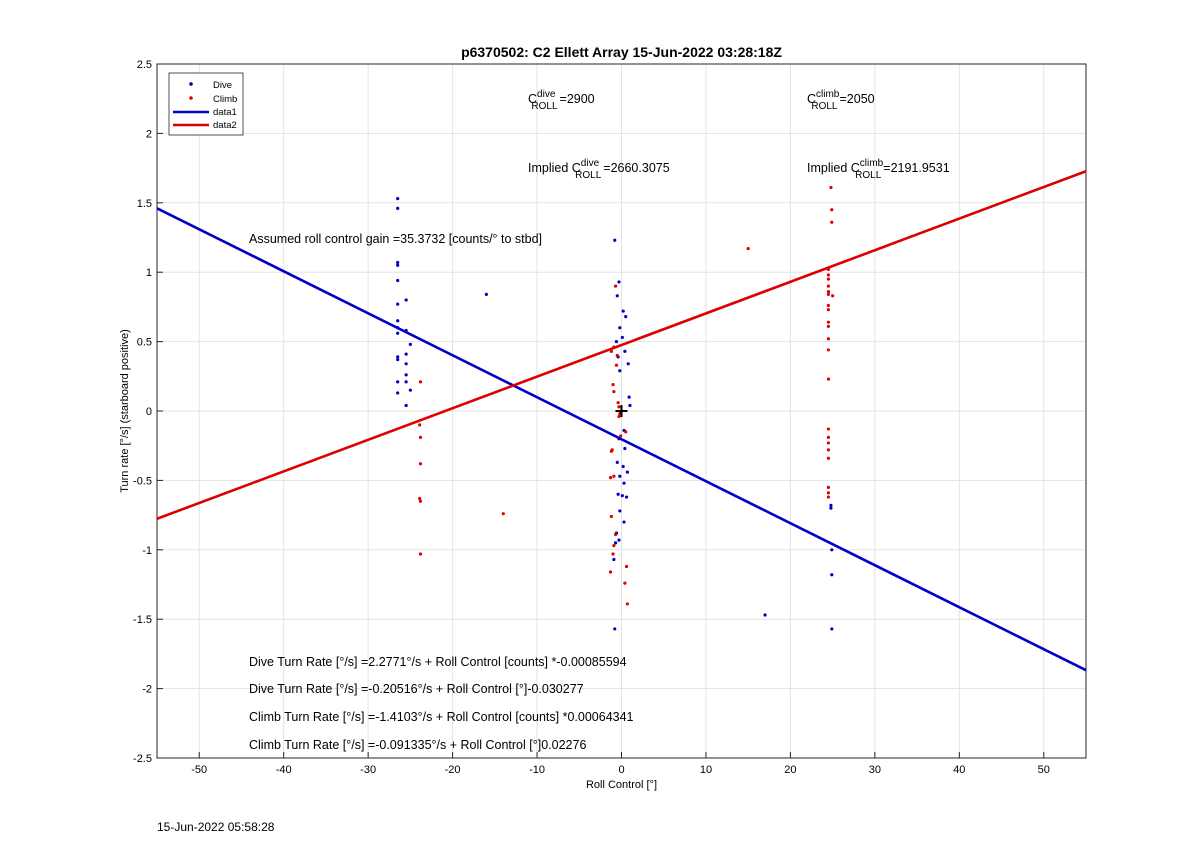 The height and width of the screenshot is (851, 1200). Describe the element at coordinates (368, 770) in the screenshot. I see `x-tick-label: -30` at that location.